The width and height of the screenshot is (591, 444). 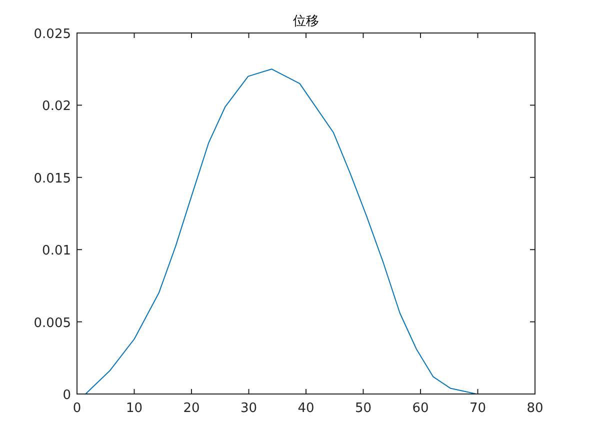 I want to click on x-tick-label: 20, so click(x=191, y=408).